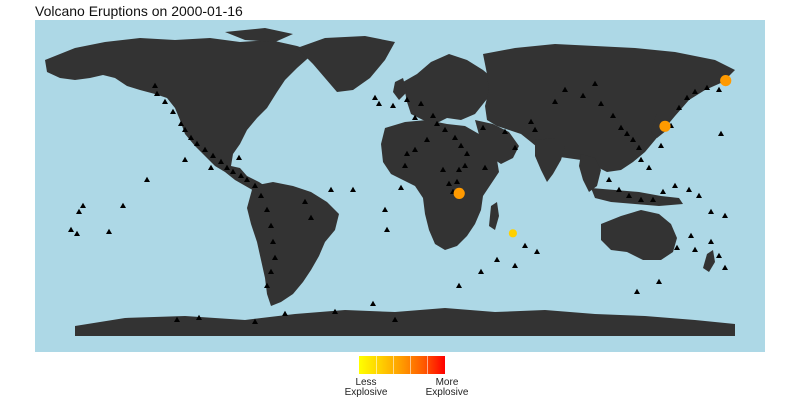 The height and width of the screenshot is (400, 800). Describe the element at coordinates (180, 118) in the screenshot. I see `north-america-landmass` at that location.